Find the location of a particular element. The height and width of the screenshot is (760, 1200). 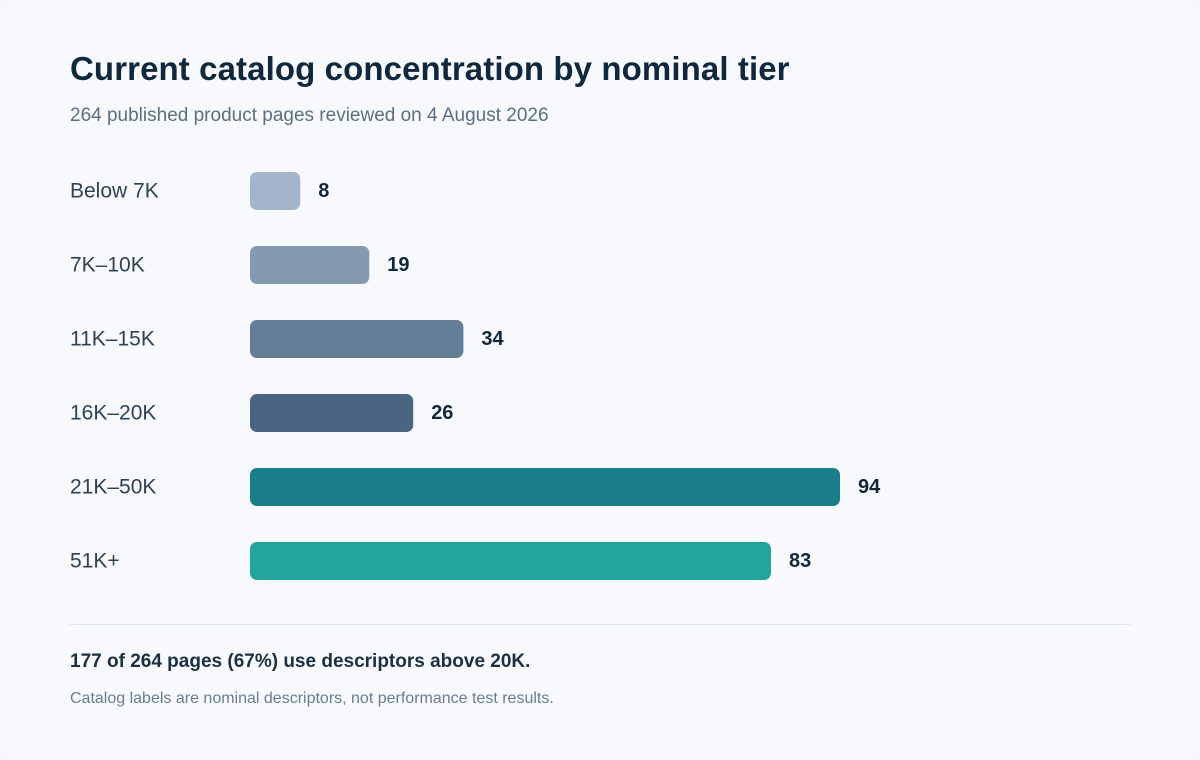

value-label: 8 is located at coordinates (323, 191).